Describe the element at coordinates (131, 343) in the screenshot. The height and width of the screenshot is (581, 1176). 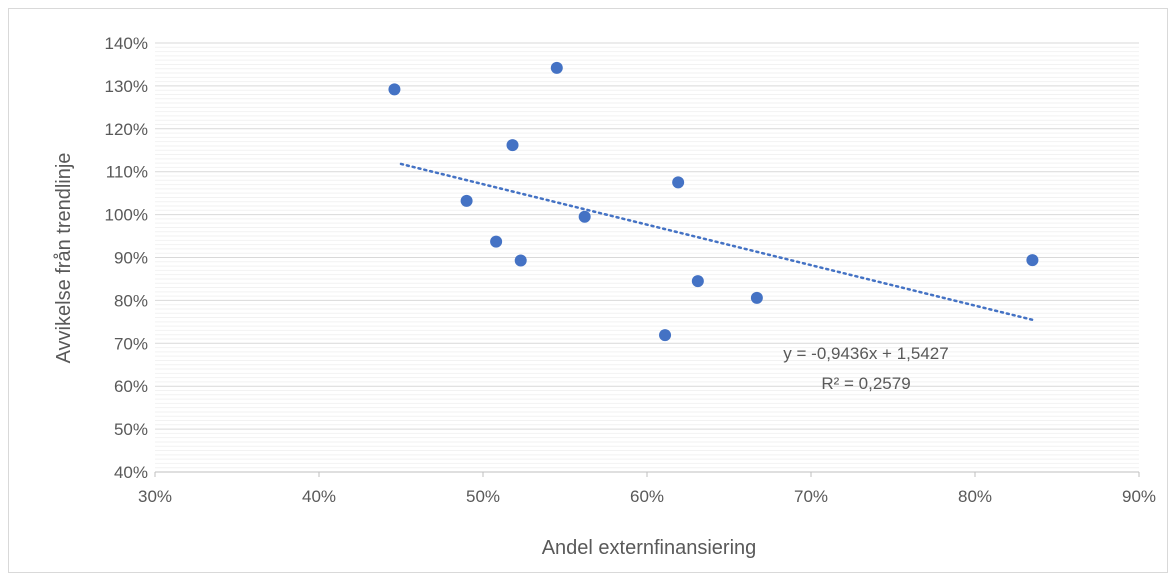
I see `y-tick-label: 70%` at that location.